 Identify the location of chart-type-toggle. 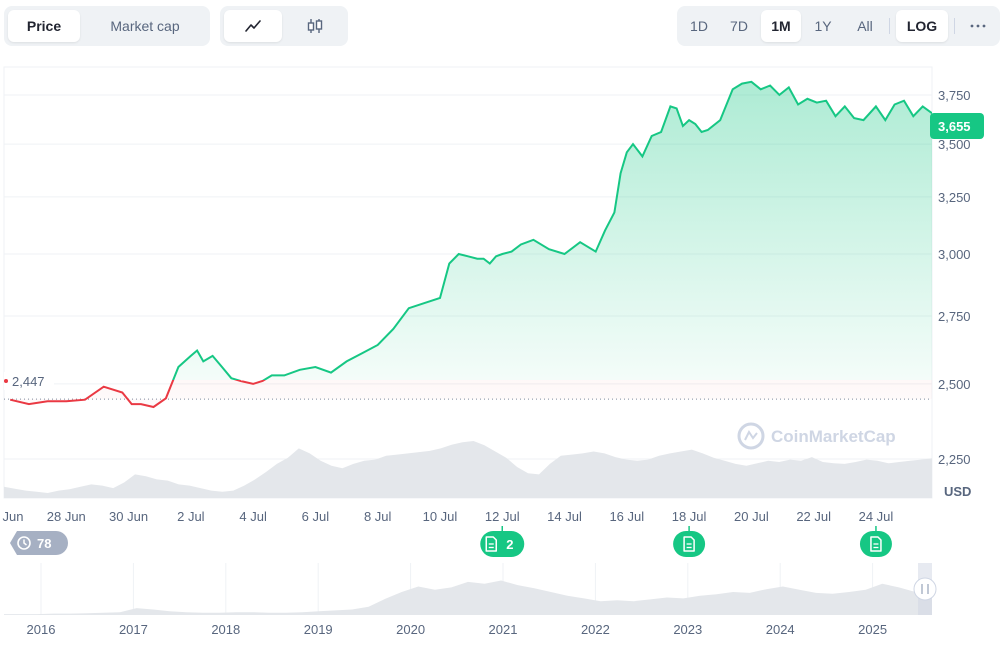
(284, 26).